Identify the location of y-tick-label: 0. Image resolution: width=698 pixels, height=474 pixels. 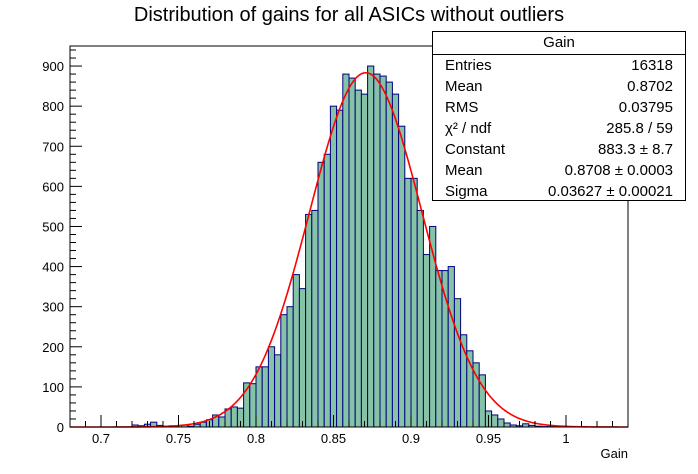
(60, 427).